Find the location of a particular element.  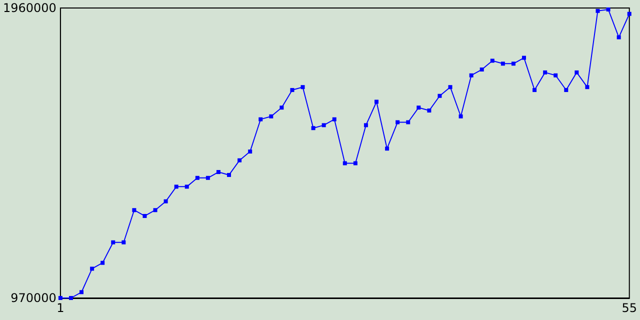

y-tick-label: 1960000 is located at coordinates (29, 8).